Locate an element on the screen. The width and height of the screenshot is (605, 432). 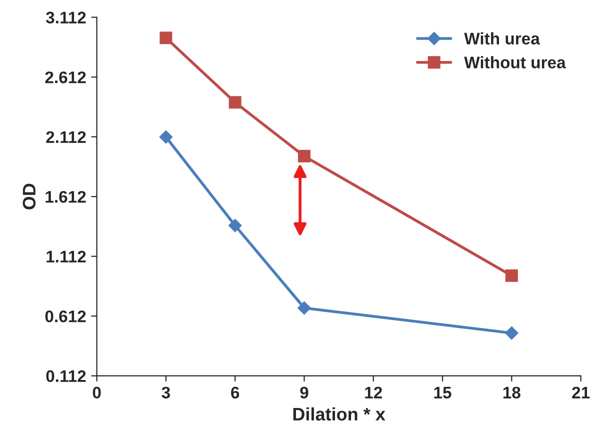
y-tick-label: 1.112 is located at coordinates (66, 256).